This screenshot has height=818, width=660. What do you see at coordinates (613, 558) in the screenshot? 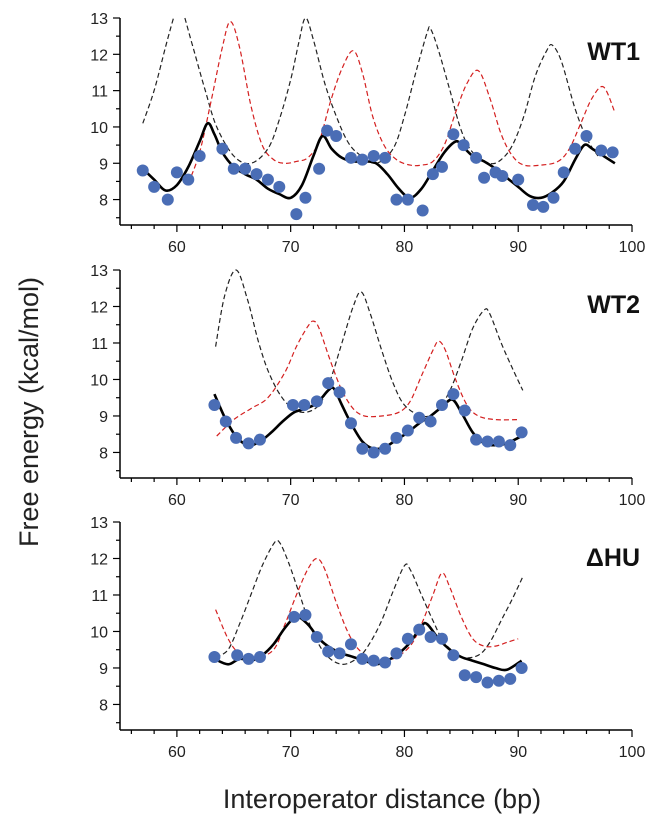
I see `panel-label-delta-hu: ΔHU` at bounding box center [613, 558].